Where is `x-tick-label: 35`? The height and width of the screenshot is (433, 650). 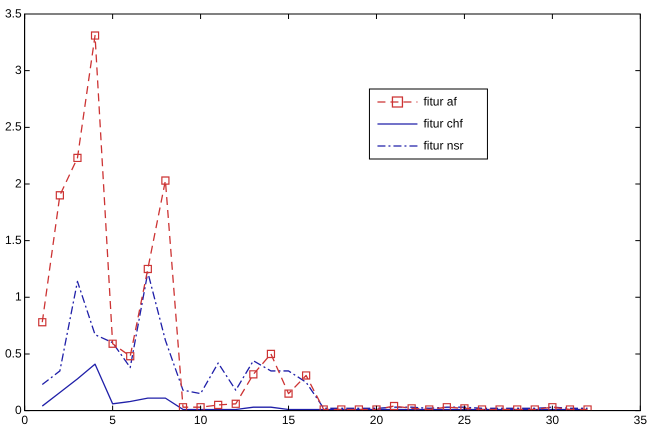
x-tick-label: 35 is located at coordinates (641, 420).